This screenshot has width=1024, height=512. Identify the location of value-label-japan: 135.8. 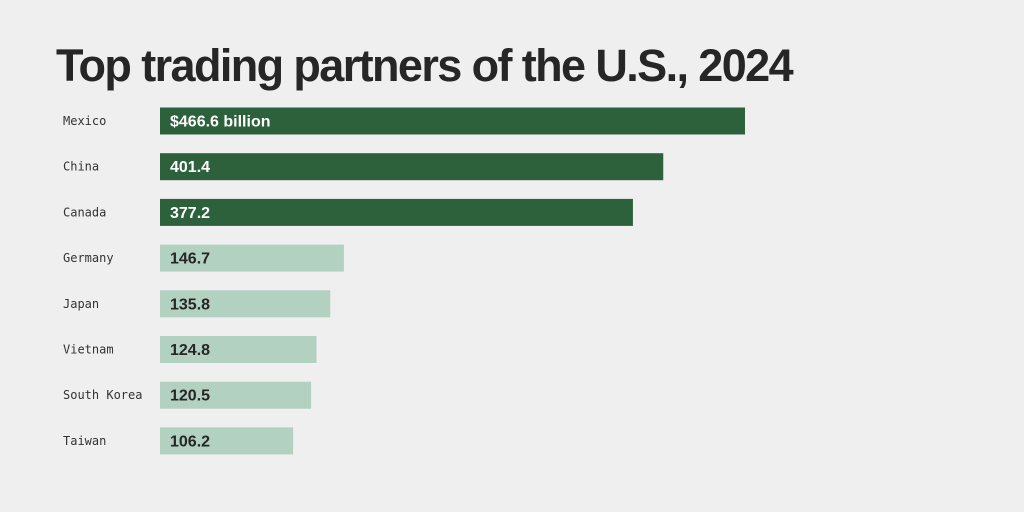
(190, 304).